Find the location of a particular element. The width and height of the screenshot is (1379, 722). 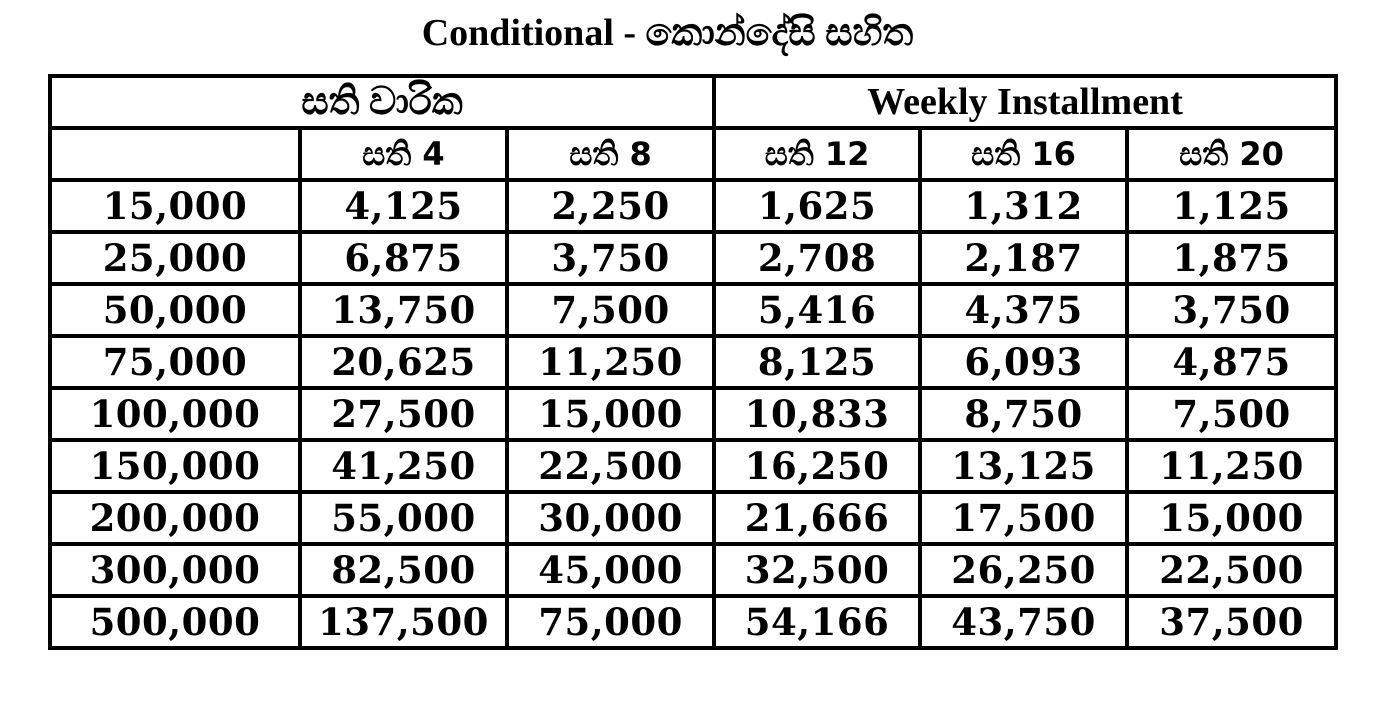

week-4-cell: 4,125 is located at coordinates (403, 206).